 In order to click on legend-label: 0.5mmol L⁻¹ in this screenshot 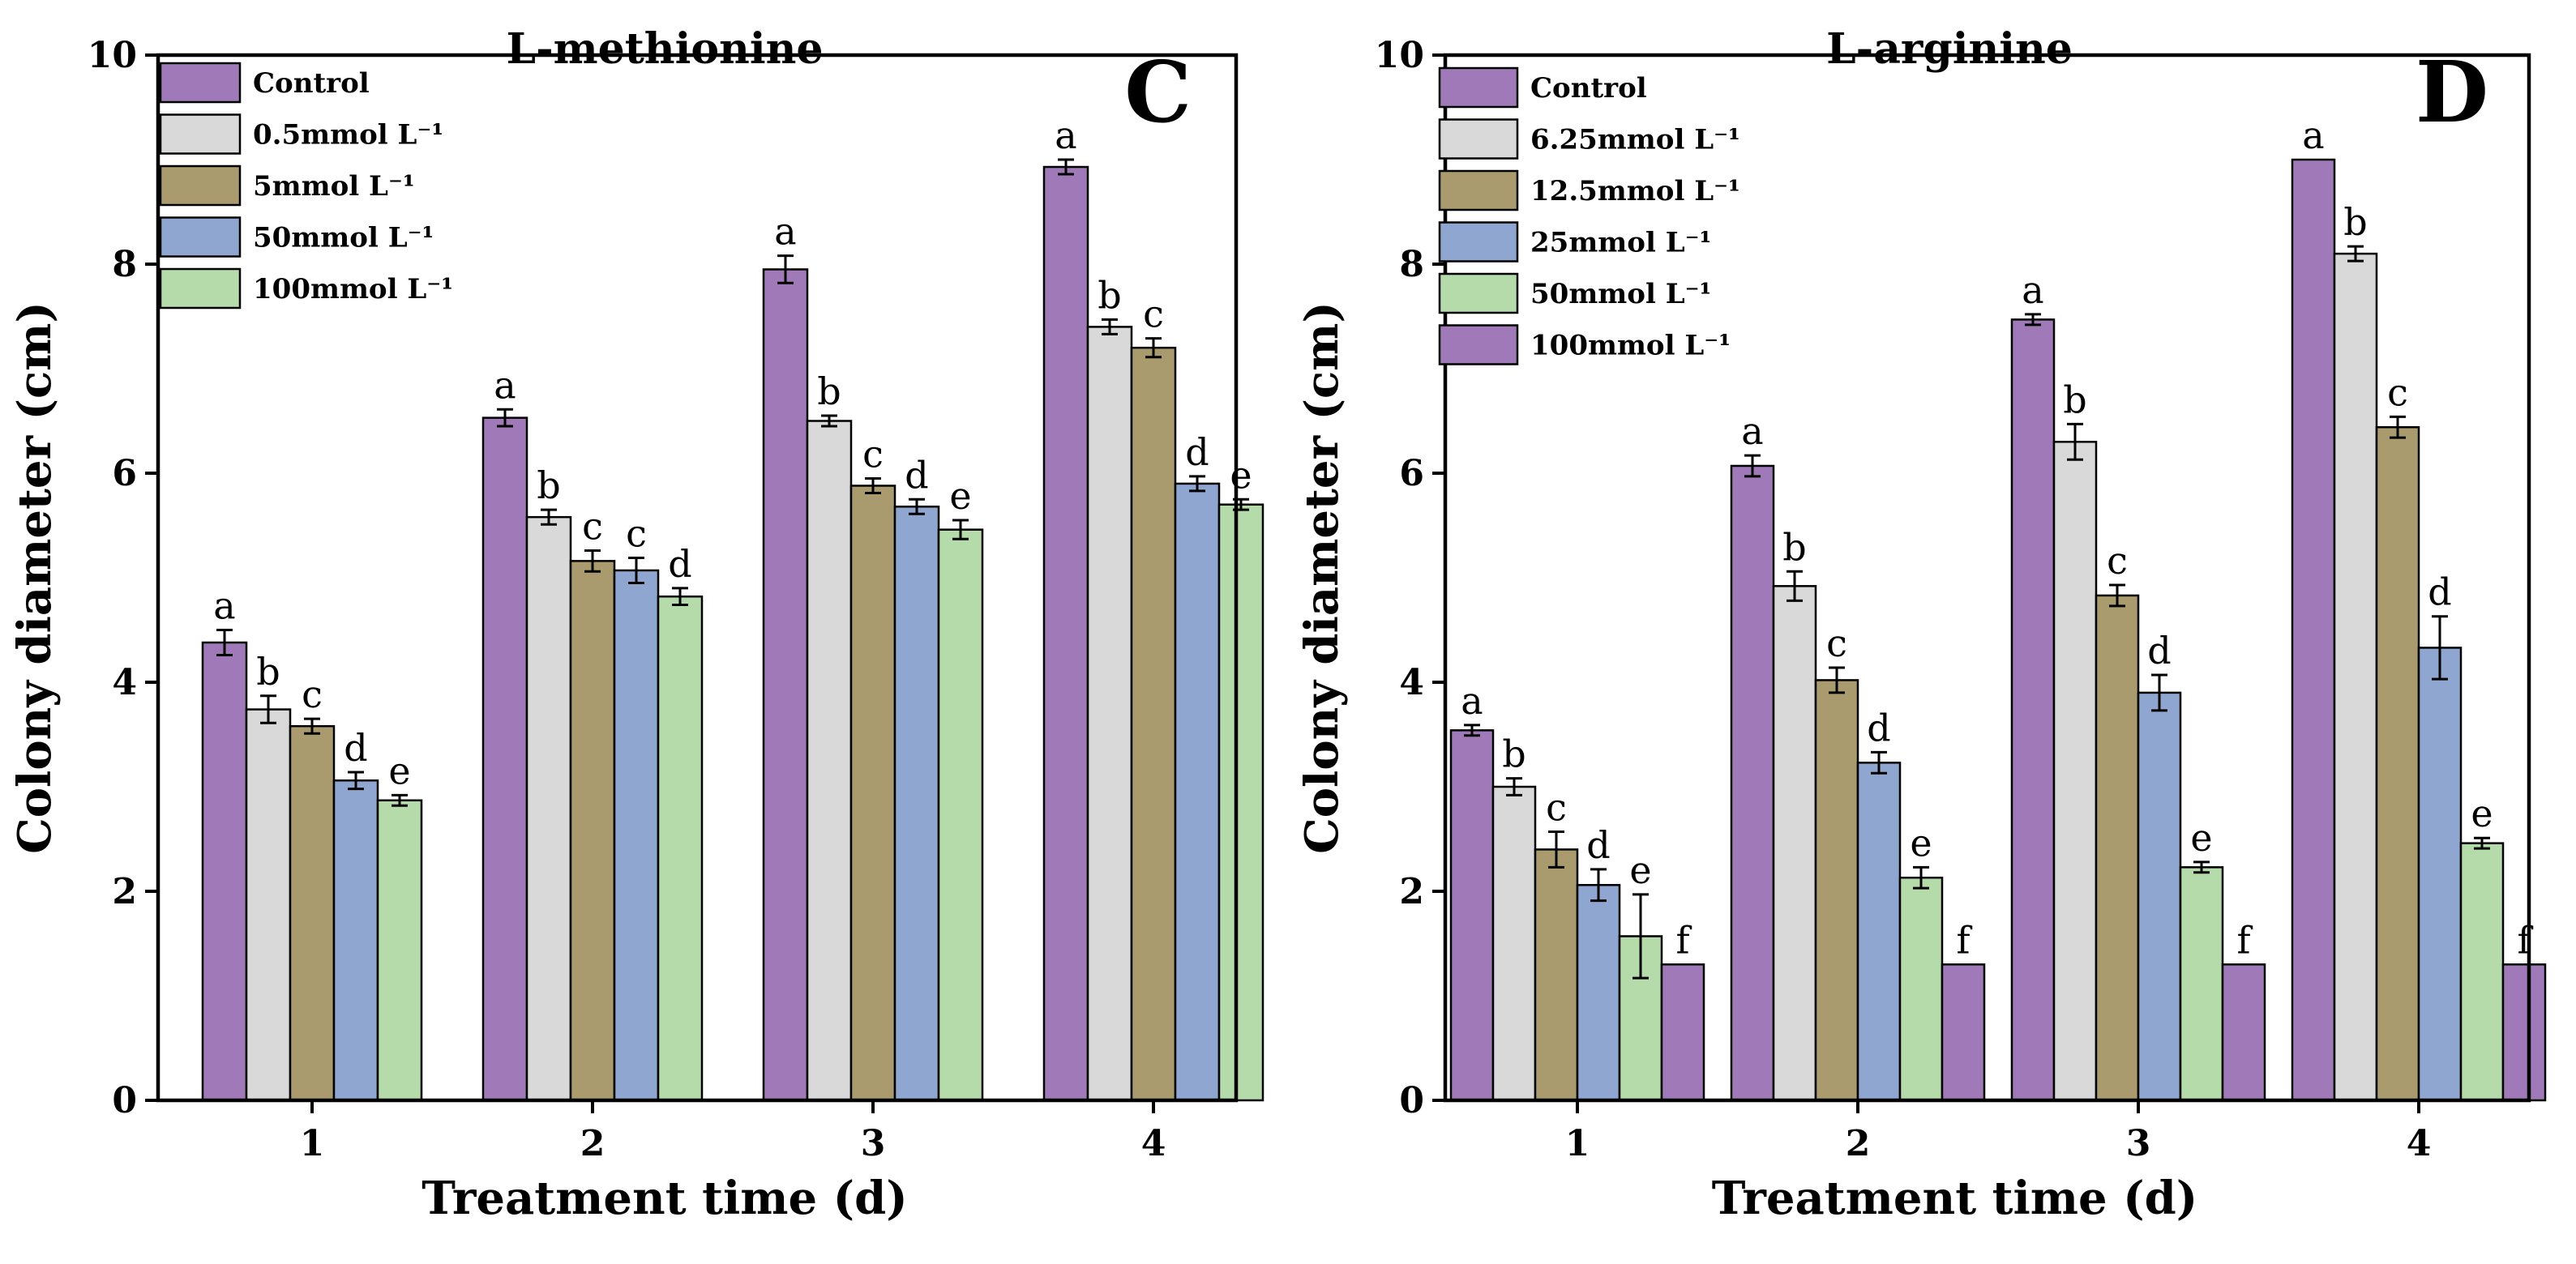, I will do `click(348, 135)`.